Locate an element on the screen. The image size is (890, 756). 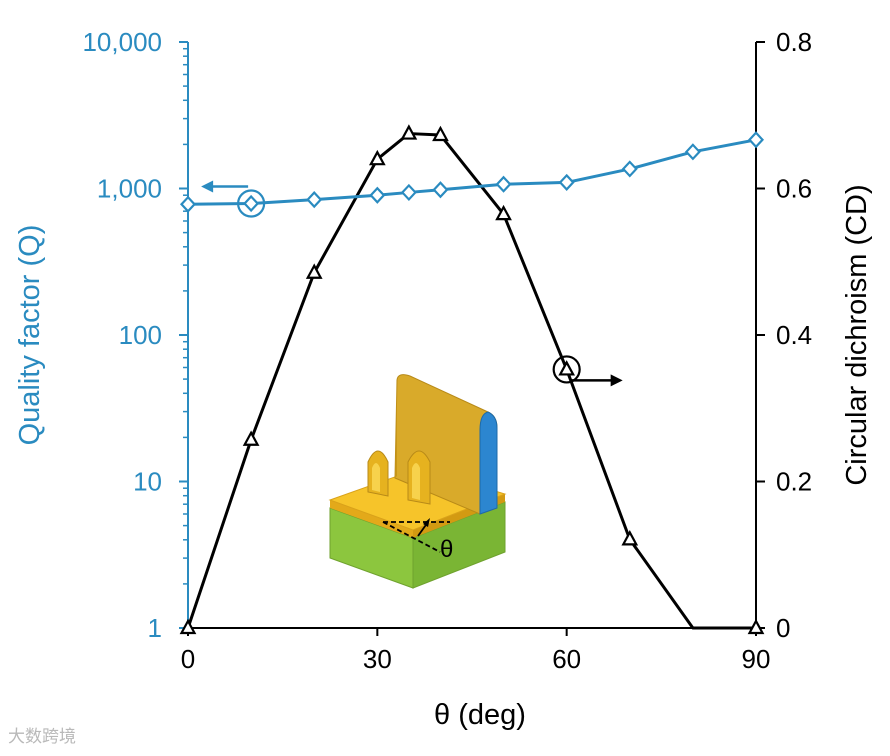
watermark-text: 大数跨境 is located at coordinates (42, 737).